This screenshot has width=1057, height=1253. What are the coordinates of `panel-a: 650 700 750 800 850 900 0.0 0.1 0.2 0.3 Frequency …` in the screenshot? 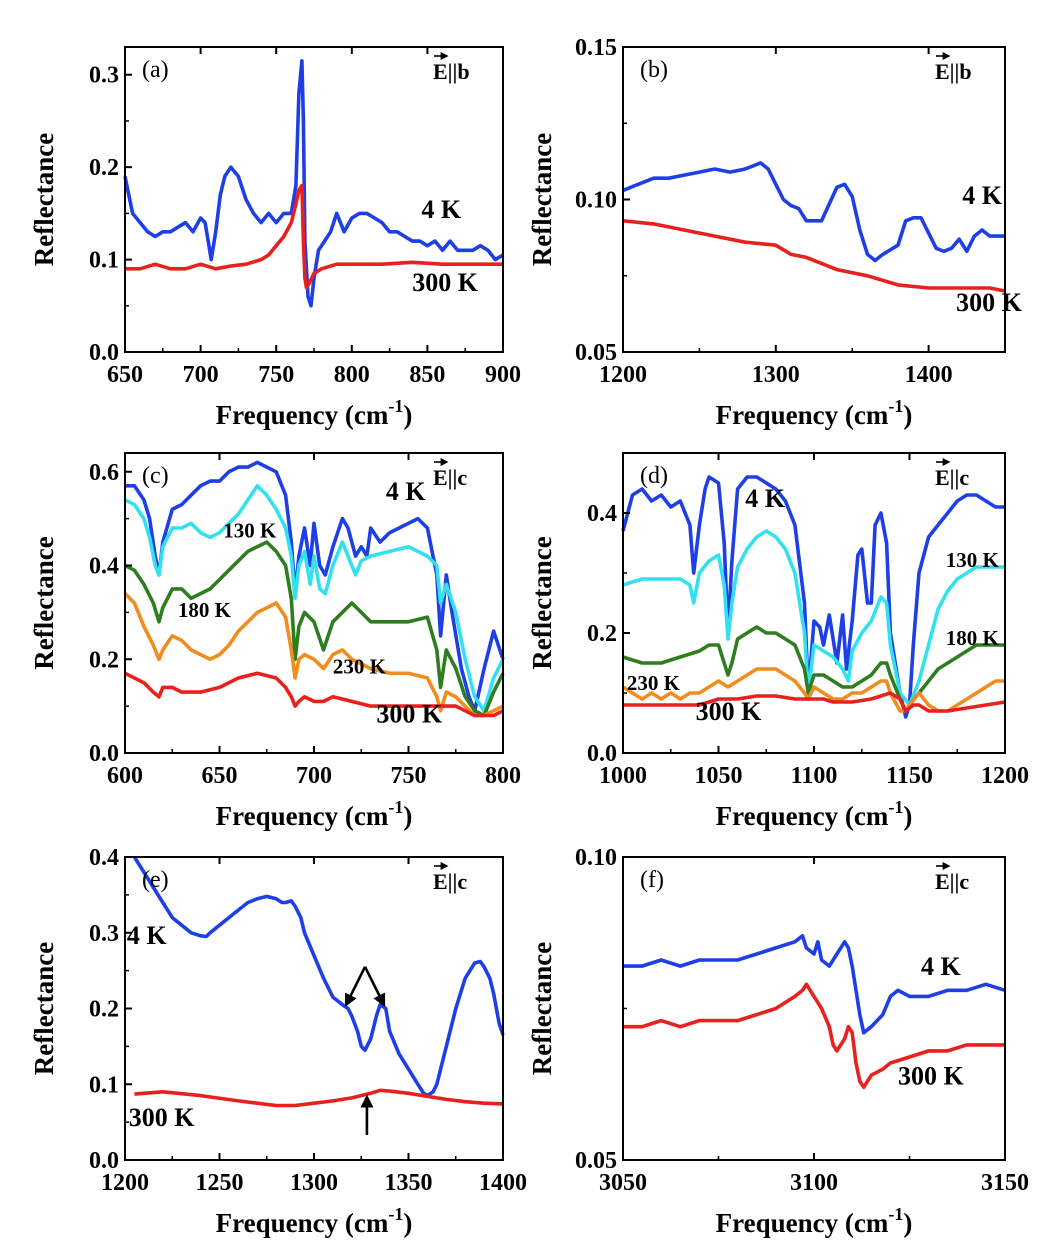 It's located at (275, 238).